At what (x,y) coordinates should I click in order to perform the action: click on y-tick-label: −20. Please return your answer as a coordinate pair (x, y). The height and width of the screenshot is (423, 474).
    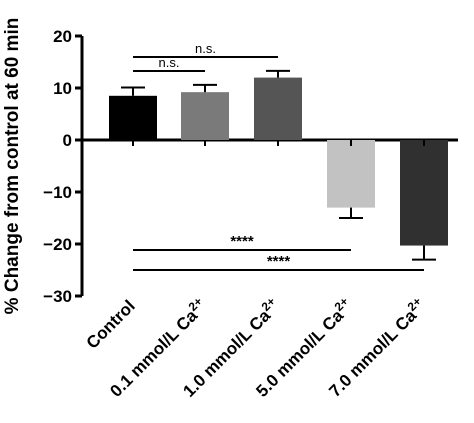
    Looking at the image, I should click on (57, 244).